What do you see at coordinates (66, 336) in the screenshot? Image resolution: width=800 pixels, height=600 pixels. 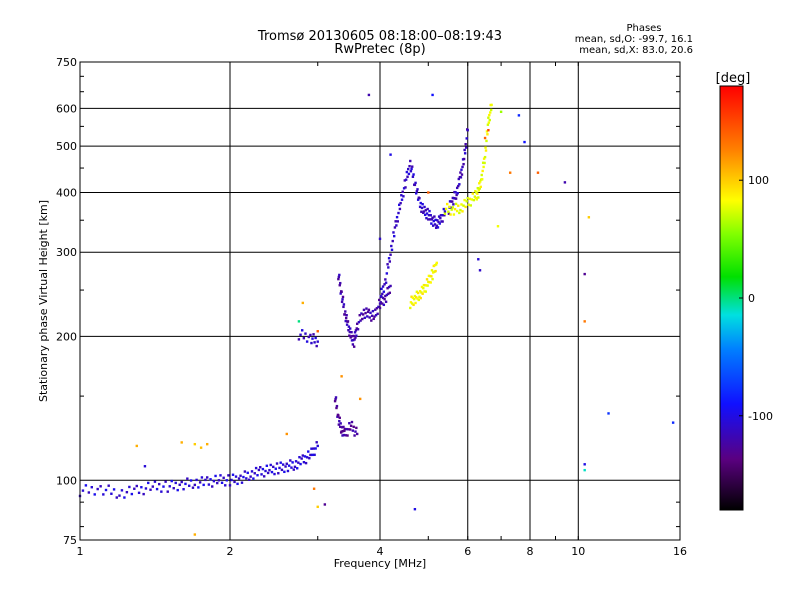 I see `y-tick-label: 200` at bounding box center [66, 336].